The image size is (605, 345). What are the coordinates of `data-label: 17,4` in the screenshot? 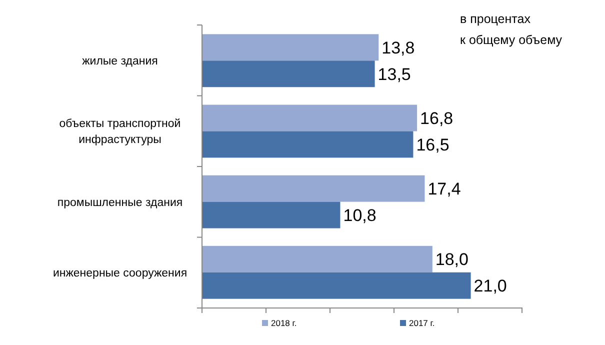 It's located at (444, 189).